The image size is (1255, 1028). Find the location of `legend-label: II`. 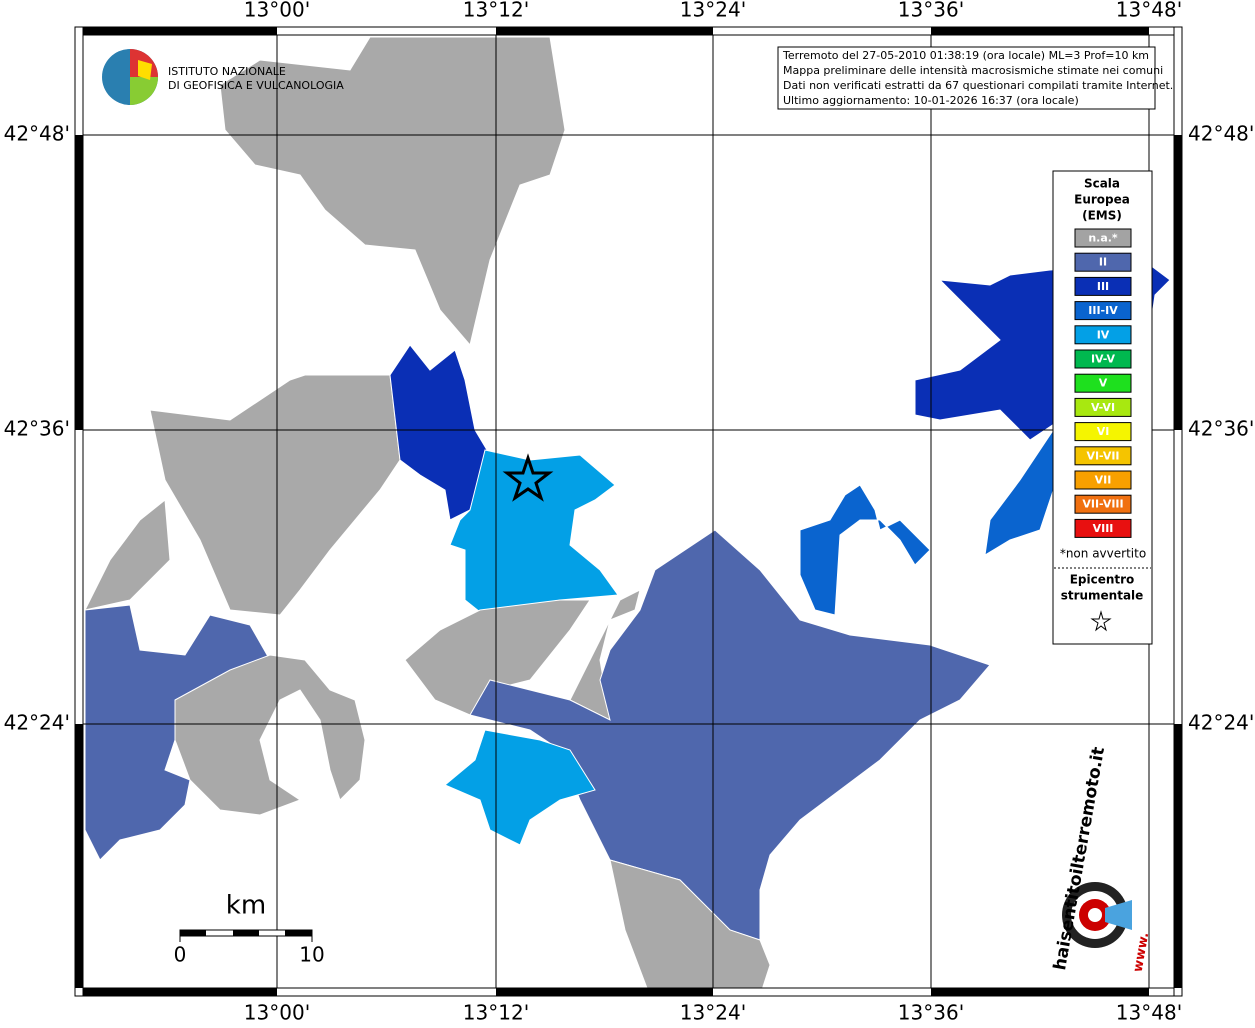

legend-label: II is located at coordinates (1103, 262).